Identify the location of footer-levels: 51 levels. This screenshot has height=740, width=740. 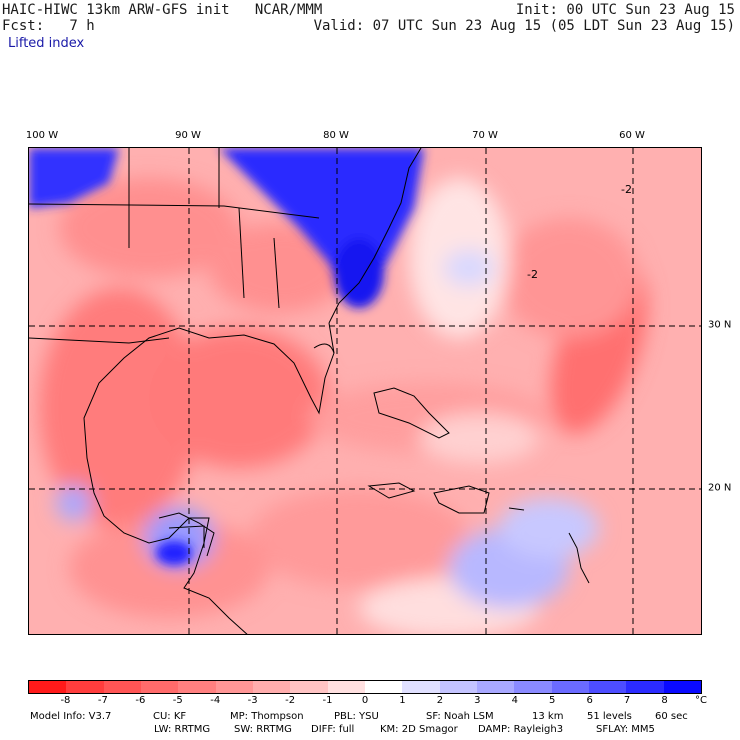
(609, 716).